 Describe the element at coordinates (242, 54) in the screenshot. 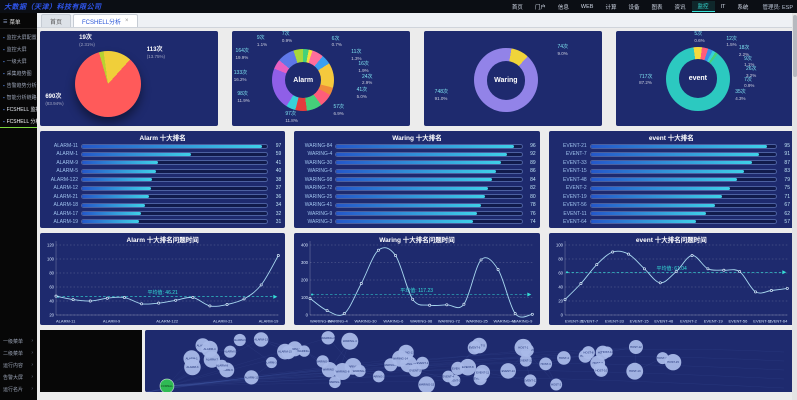

I see `pie-callout-label: 164次 19.9%` at that location.